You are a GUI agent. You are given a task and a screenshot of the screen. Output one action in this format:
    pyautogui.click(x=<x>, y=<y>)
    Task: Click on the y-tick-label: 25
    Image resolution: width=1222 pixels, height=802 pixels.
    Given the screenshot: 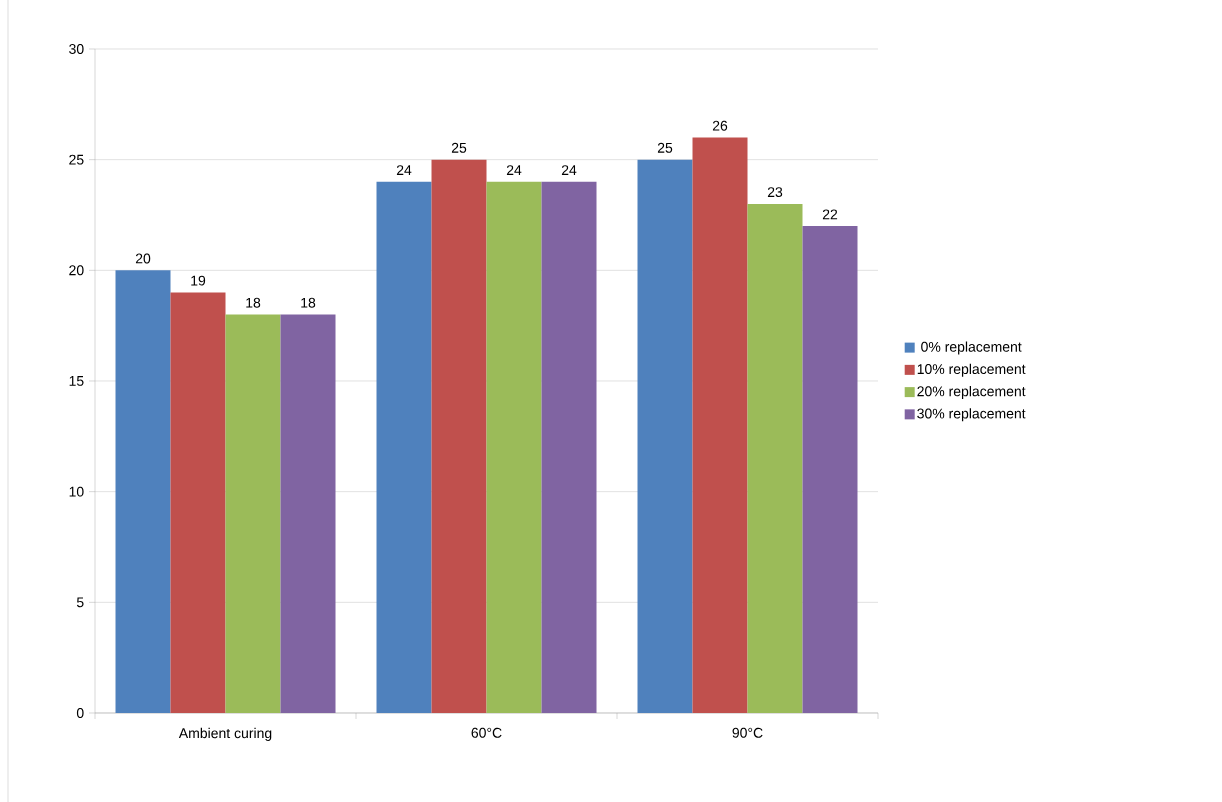 What is the action you would take?
    pyautogui.click(x=76, y=159)
    